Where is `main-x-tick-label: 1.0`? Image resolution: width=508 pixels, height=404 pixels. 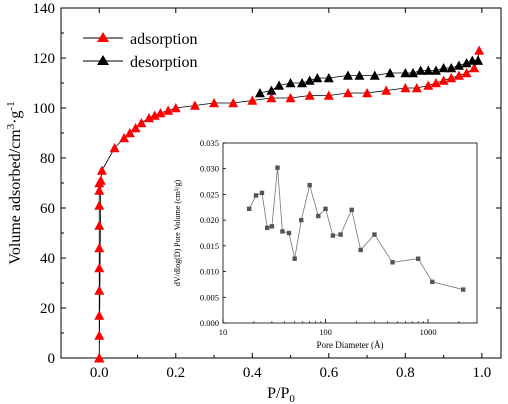
main-x-tick-label: 1.0 is located at coordinates (481, 373).